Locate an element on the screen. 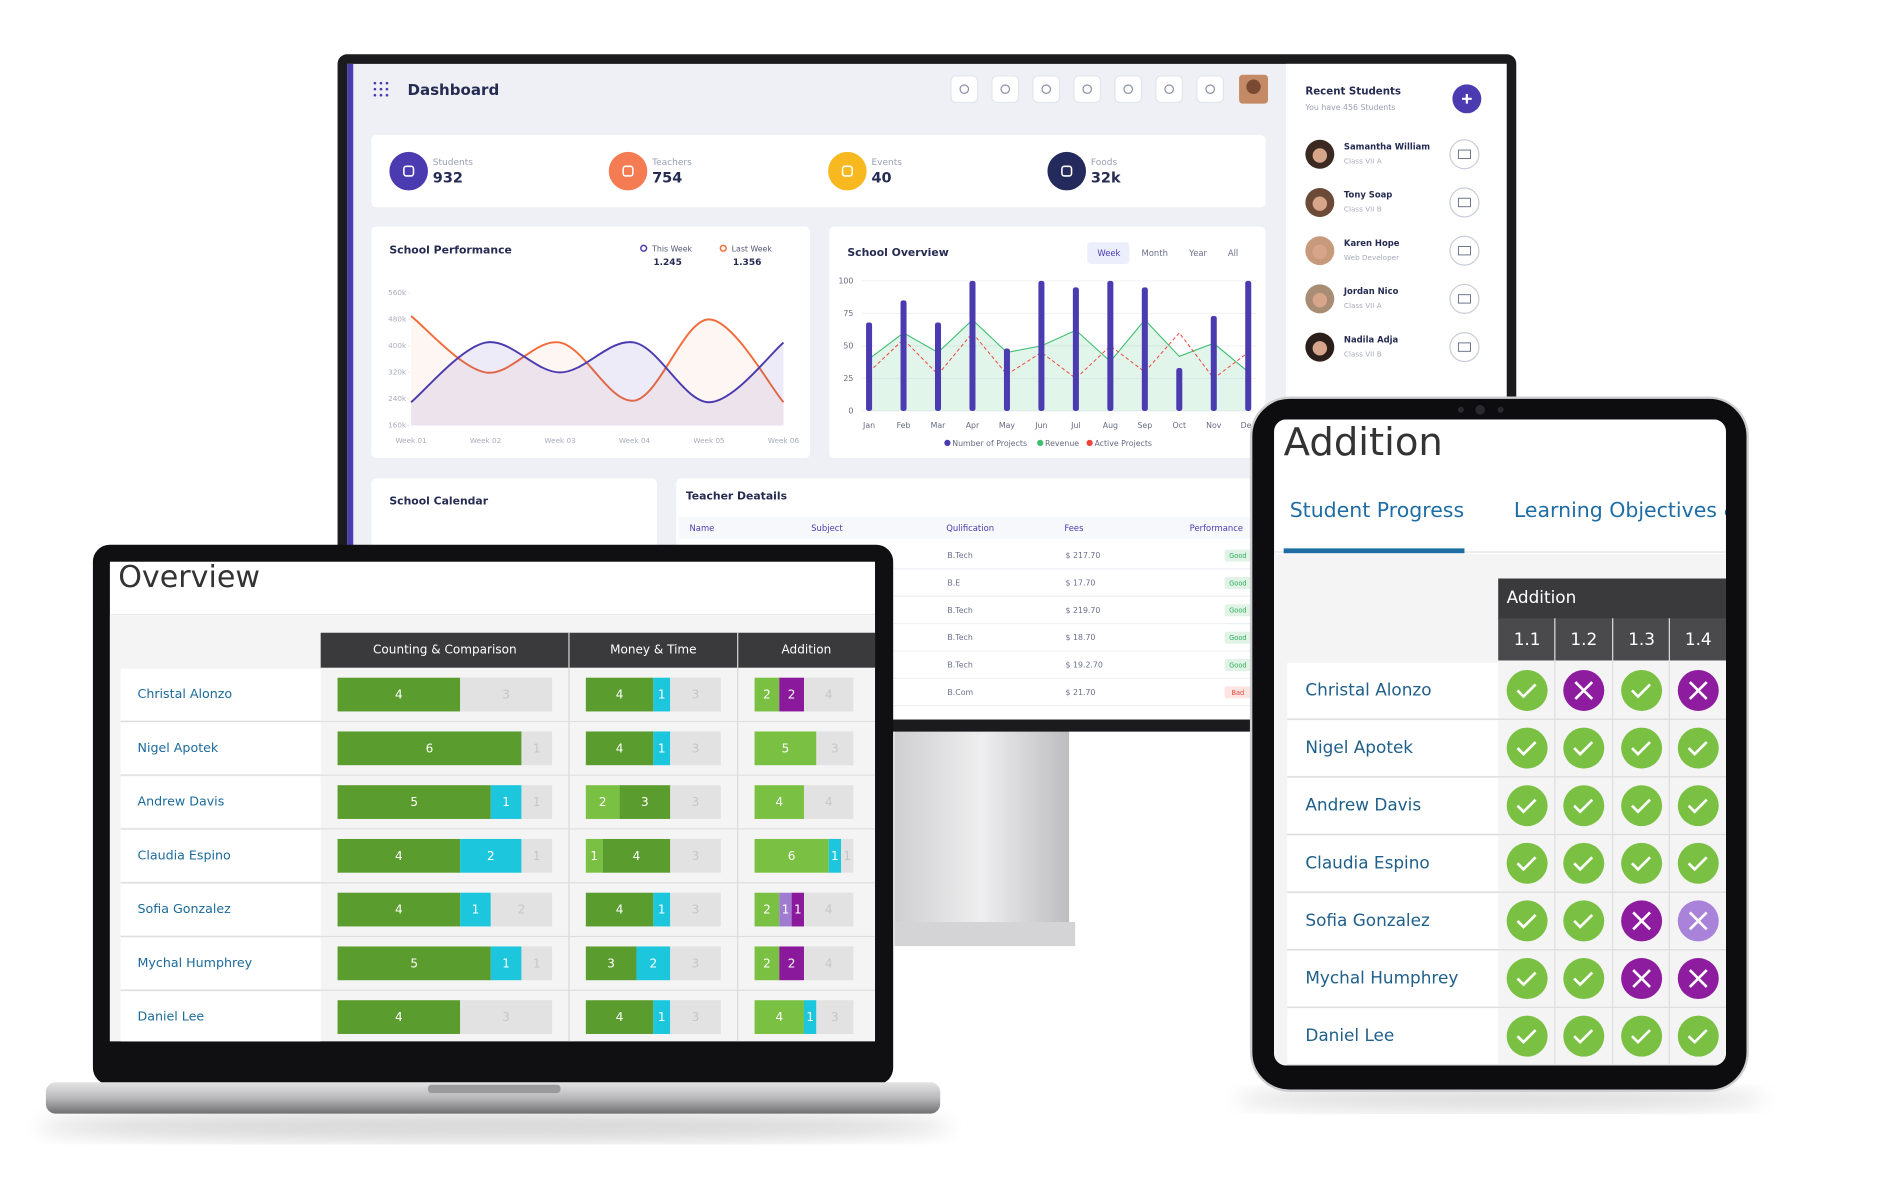  tab: Student Progress is located at coordinates (1377, 510).